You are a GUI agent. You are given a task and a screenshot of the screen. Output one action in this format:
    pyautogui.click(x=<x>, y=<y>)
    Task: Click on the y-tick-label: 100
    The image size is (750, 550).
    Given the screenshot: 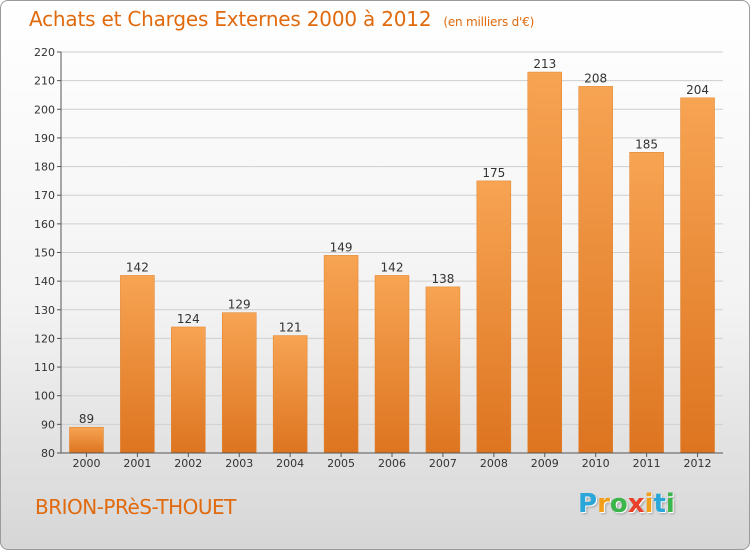 What is the action you would take?
    pyautogui.click(x=44, y=396)
    